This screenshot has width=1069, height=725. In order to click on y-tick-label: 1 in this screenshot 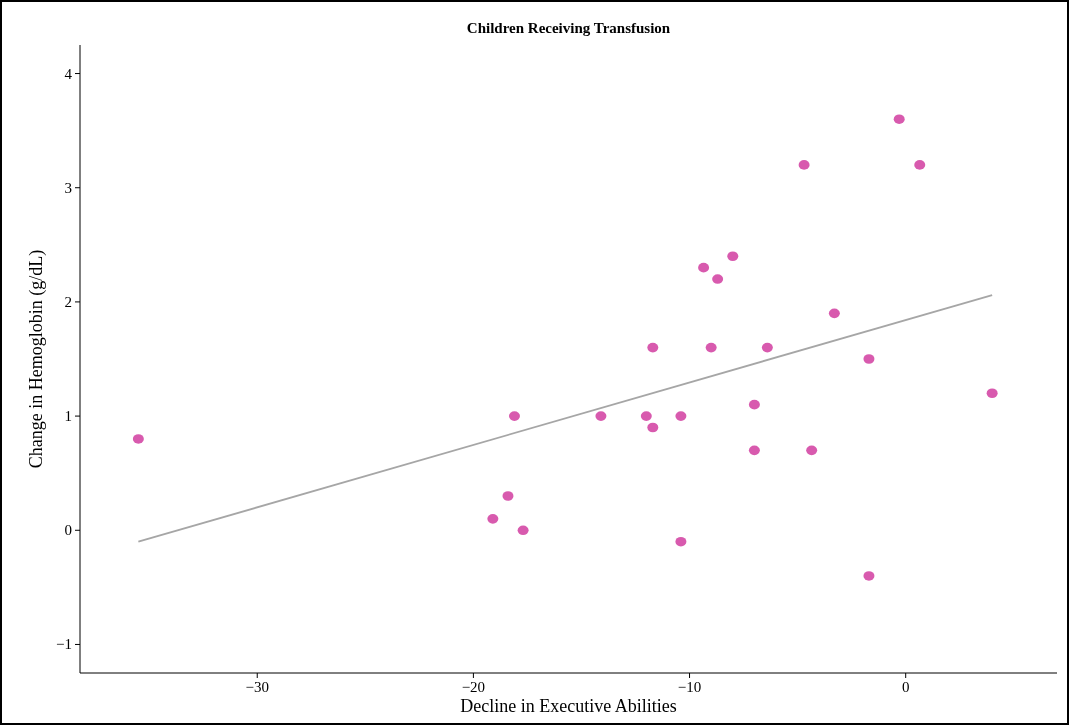, I will do `click(68, 416)`.